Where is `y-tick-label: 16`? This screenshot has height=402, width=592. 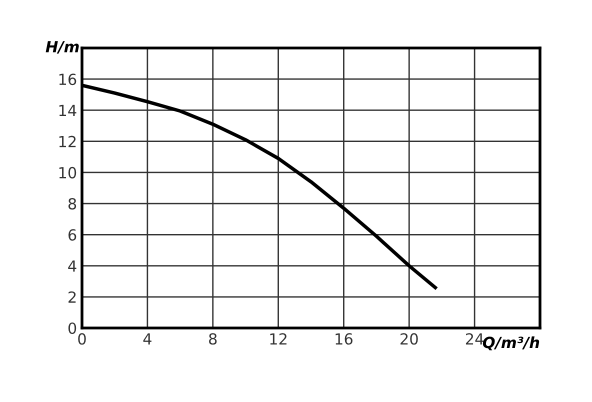 y-tick-label: 16 is located at coordinates (67, 80).